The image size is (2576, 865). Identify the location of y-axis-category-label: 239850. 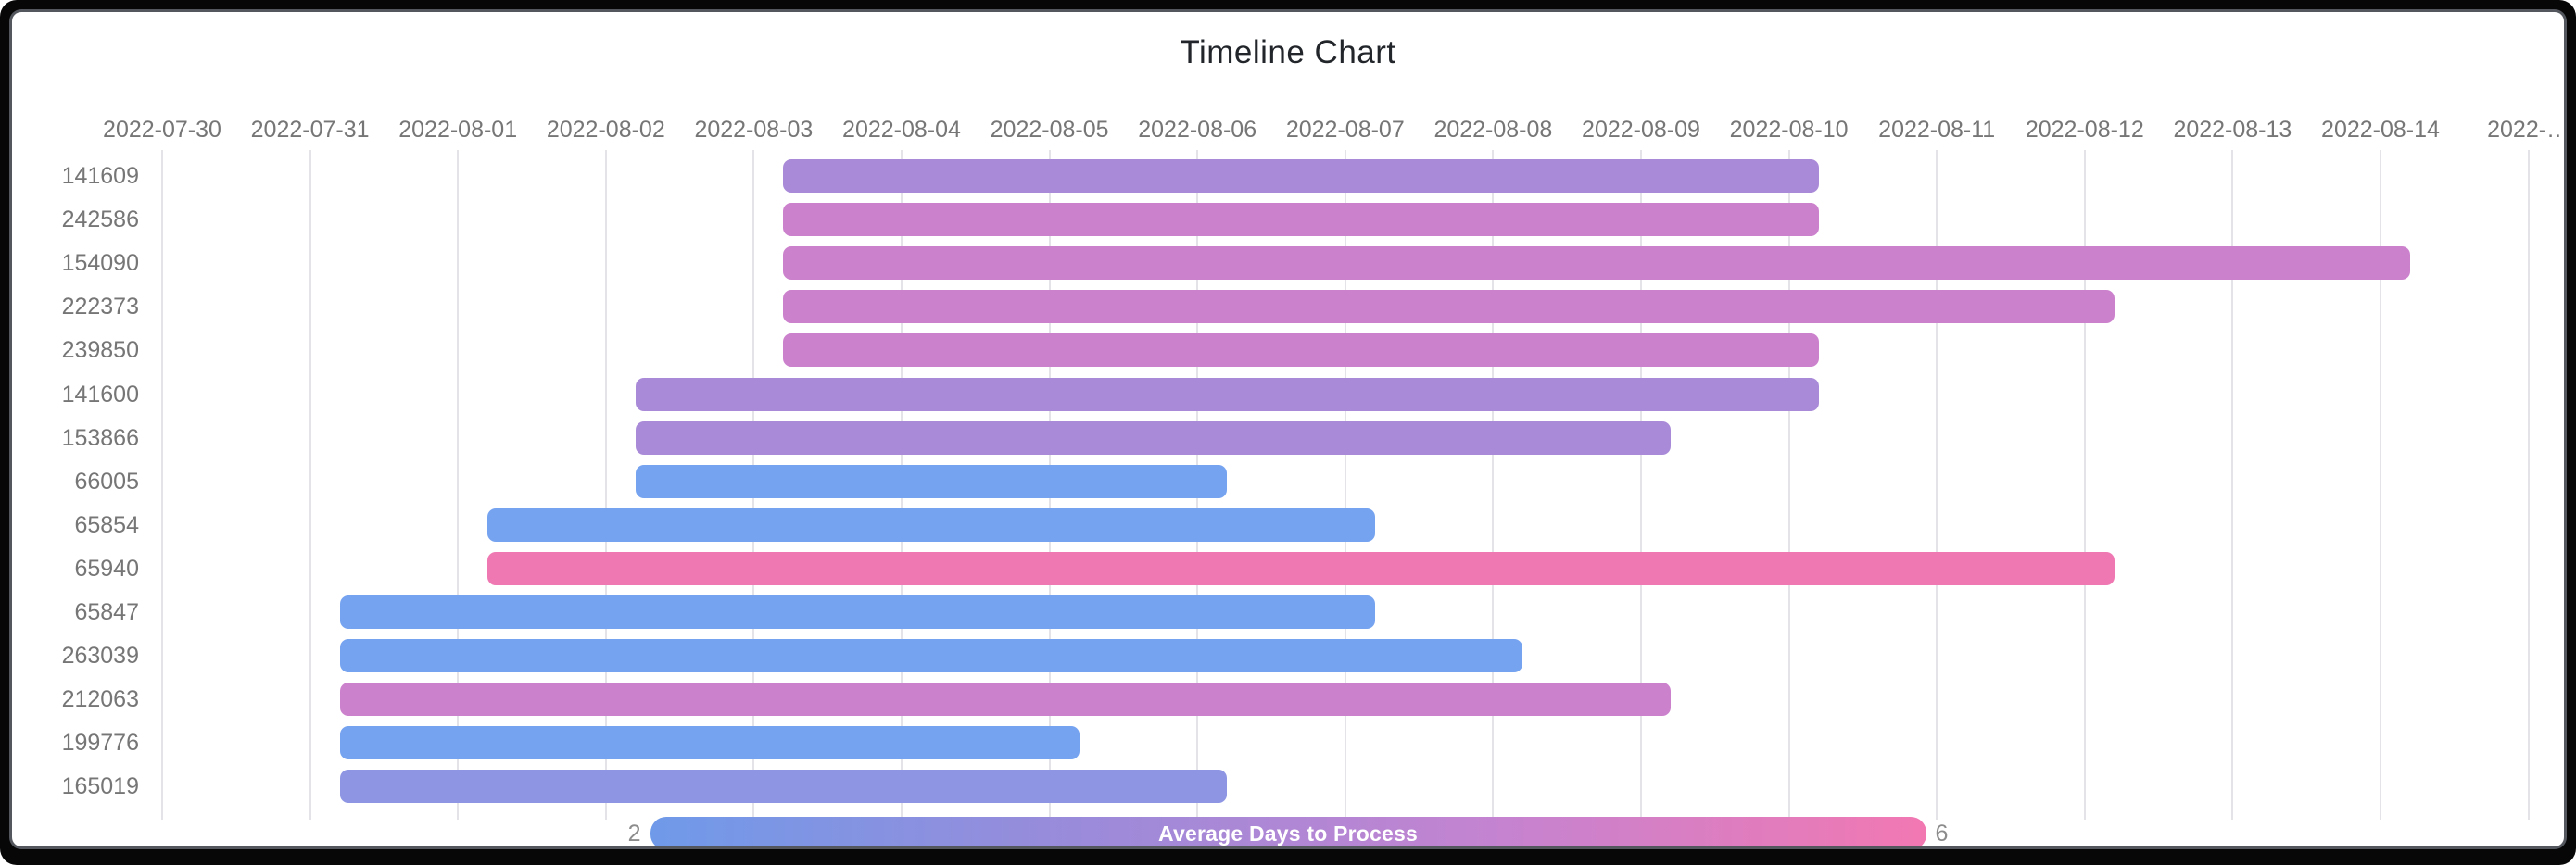
(100, 350).